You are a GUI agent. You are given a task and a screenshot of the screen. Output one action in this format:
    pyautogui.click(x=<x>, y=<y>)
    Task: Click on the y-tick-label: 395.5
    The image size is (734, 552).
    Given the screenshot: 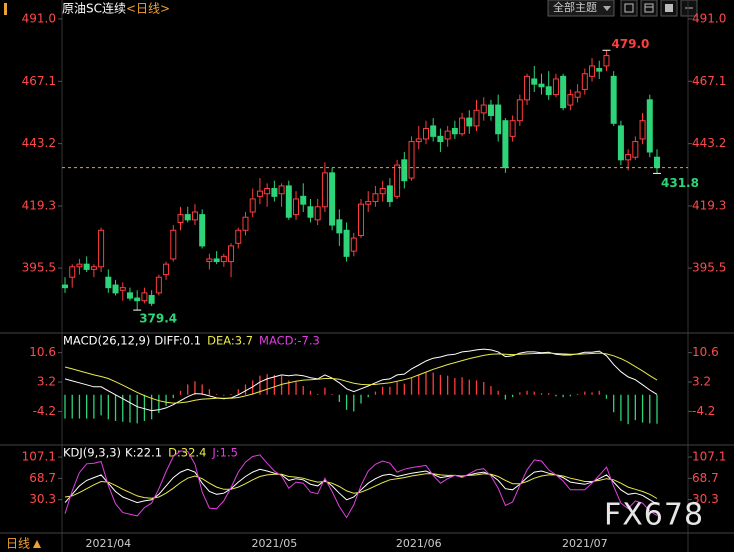 What is the action you would take?
    pyautogui.click(x=39, y=268)
    